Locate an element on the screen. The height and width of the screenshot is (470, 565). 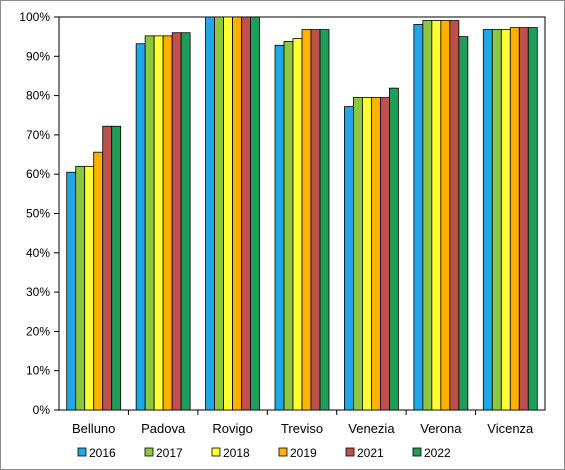
bar-padova-2022 is located at coordinates (185, 221).